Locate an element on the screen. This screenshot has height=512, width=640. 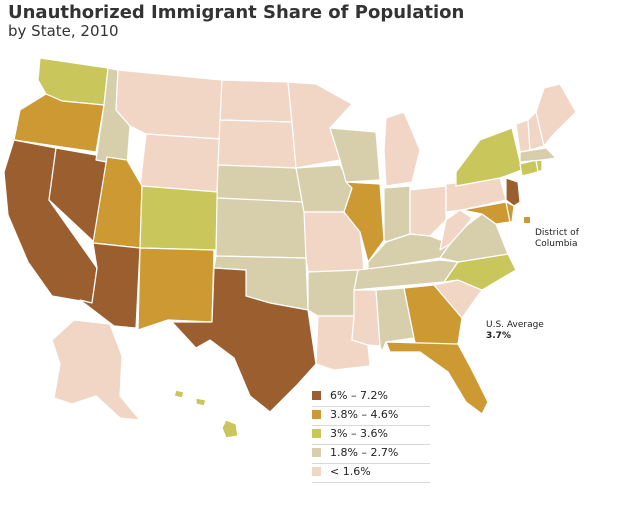
dc-label: District of Columbia is located at coordinates (557, 238).